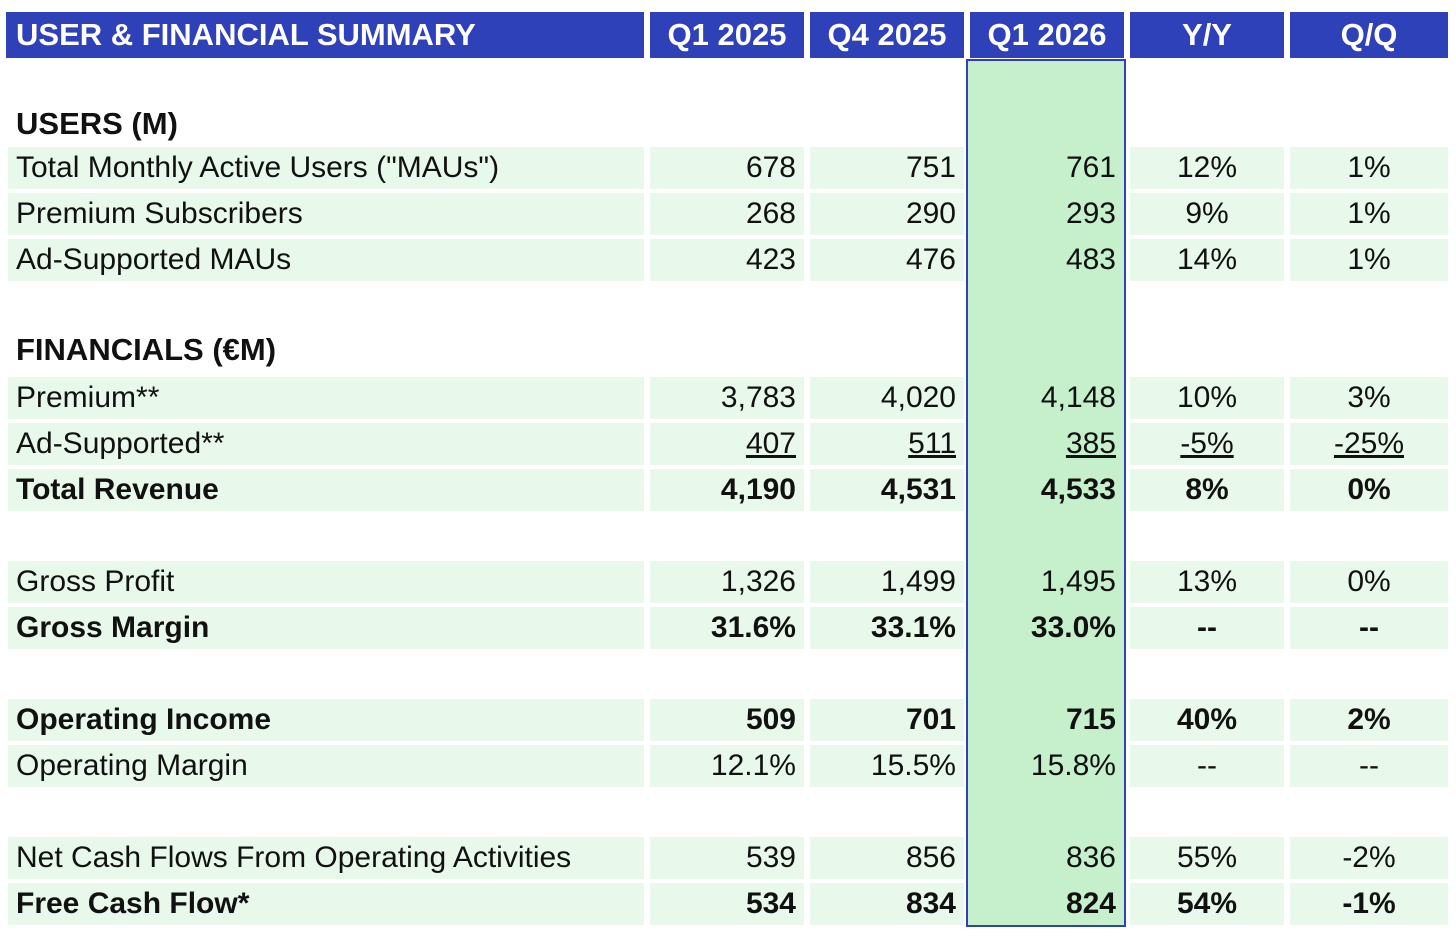 Image resolution: width=1456 pixels, height=940 pixels. I want to click on row-label: Gross Profit, so click(326, 582).